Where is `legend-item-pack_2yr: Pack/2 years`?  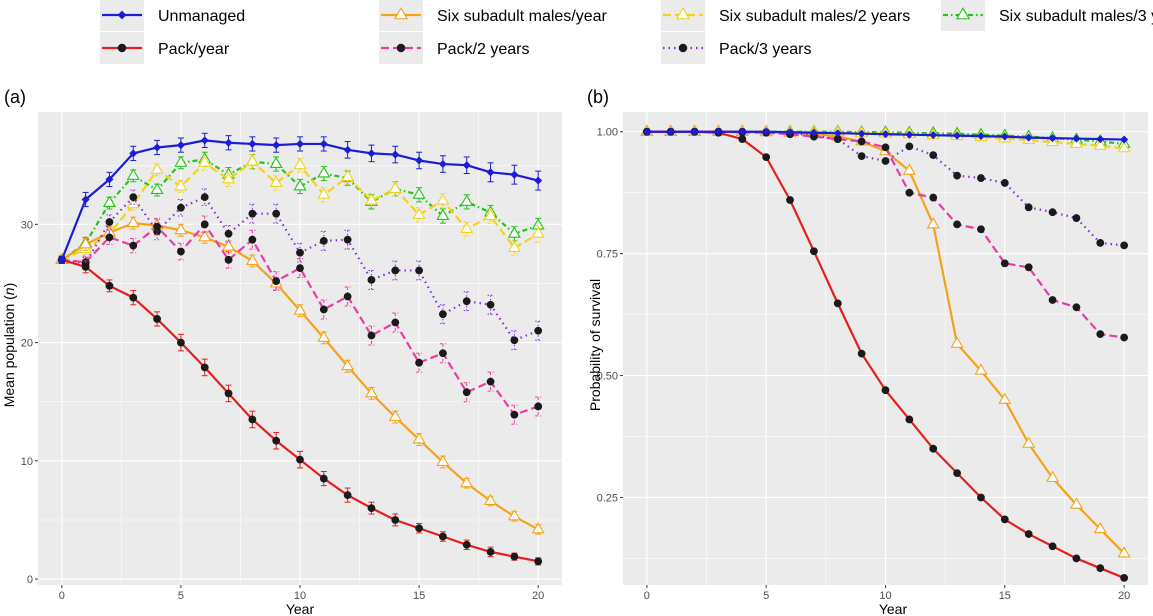
legend-item-pack_2yr: Pack/2 years is located at coordinates (454, 48).